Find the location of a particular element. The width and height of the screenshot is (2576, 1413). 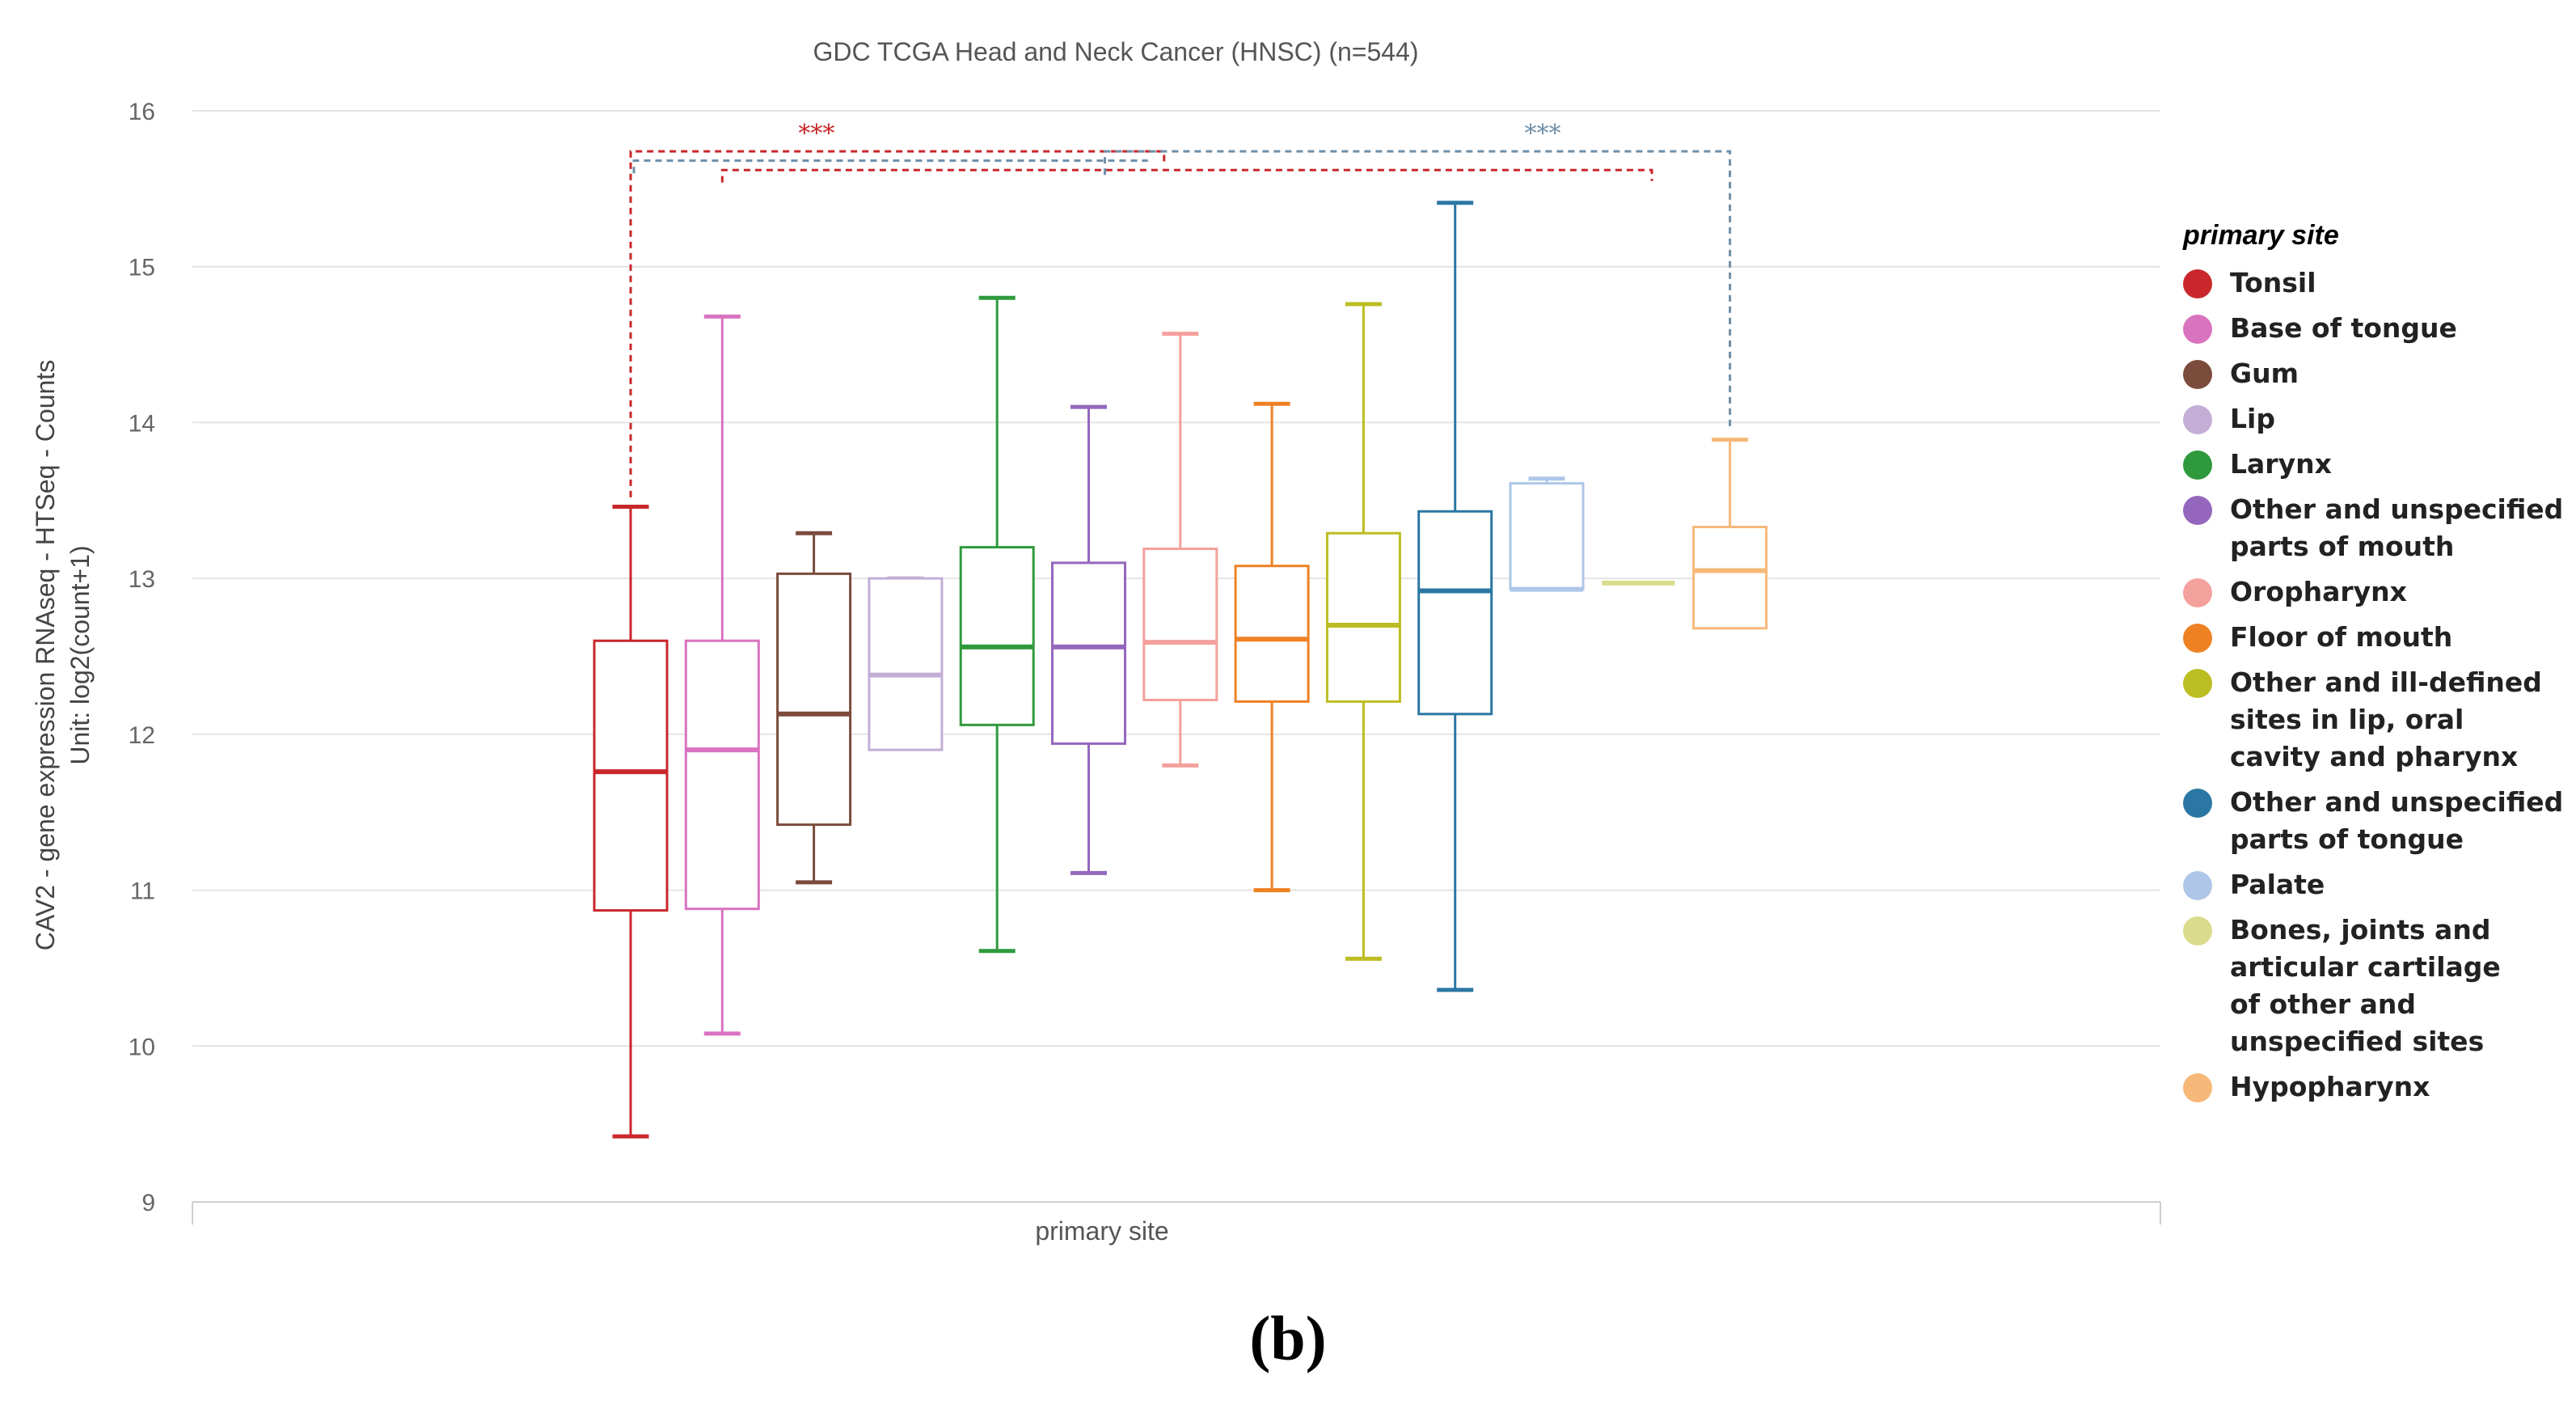

box-larynx is located at coordinates (997, 624).